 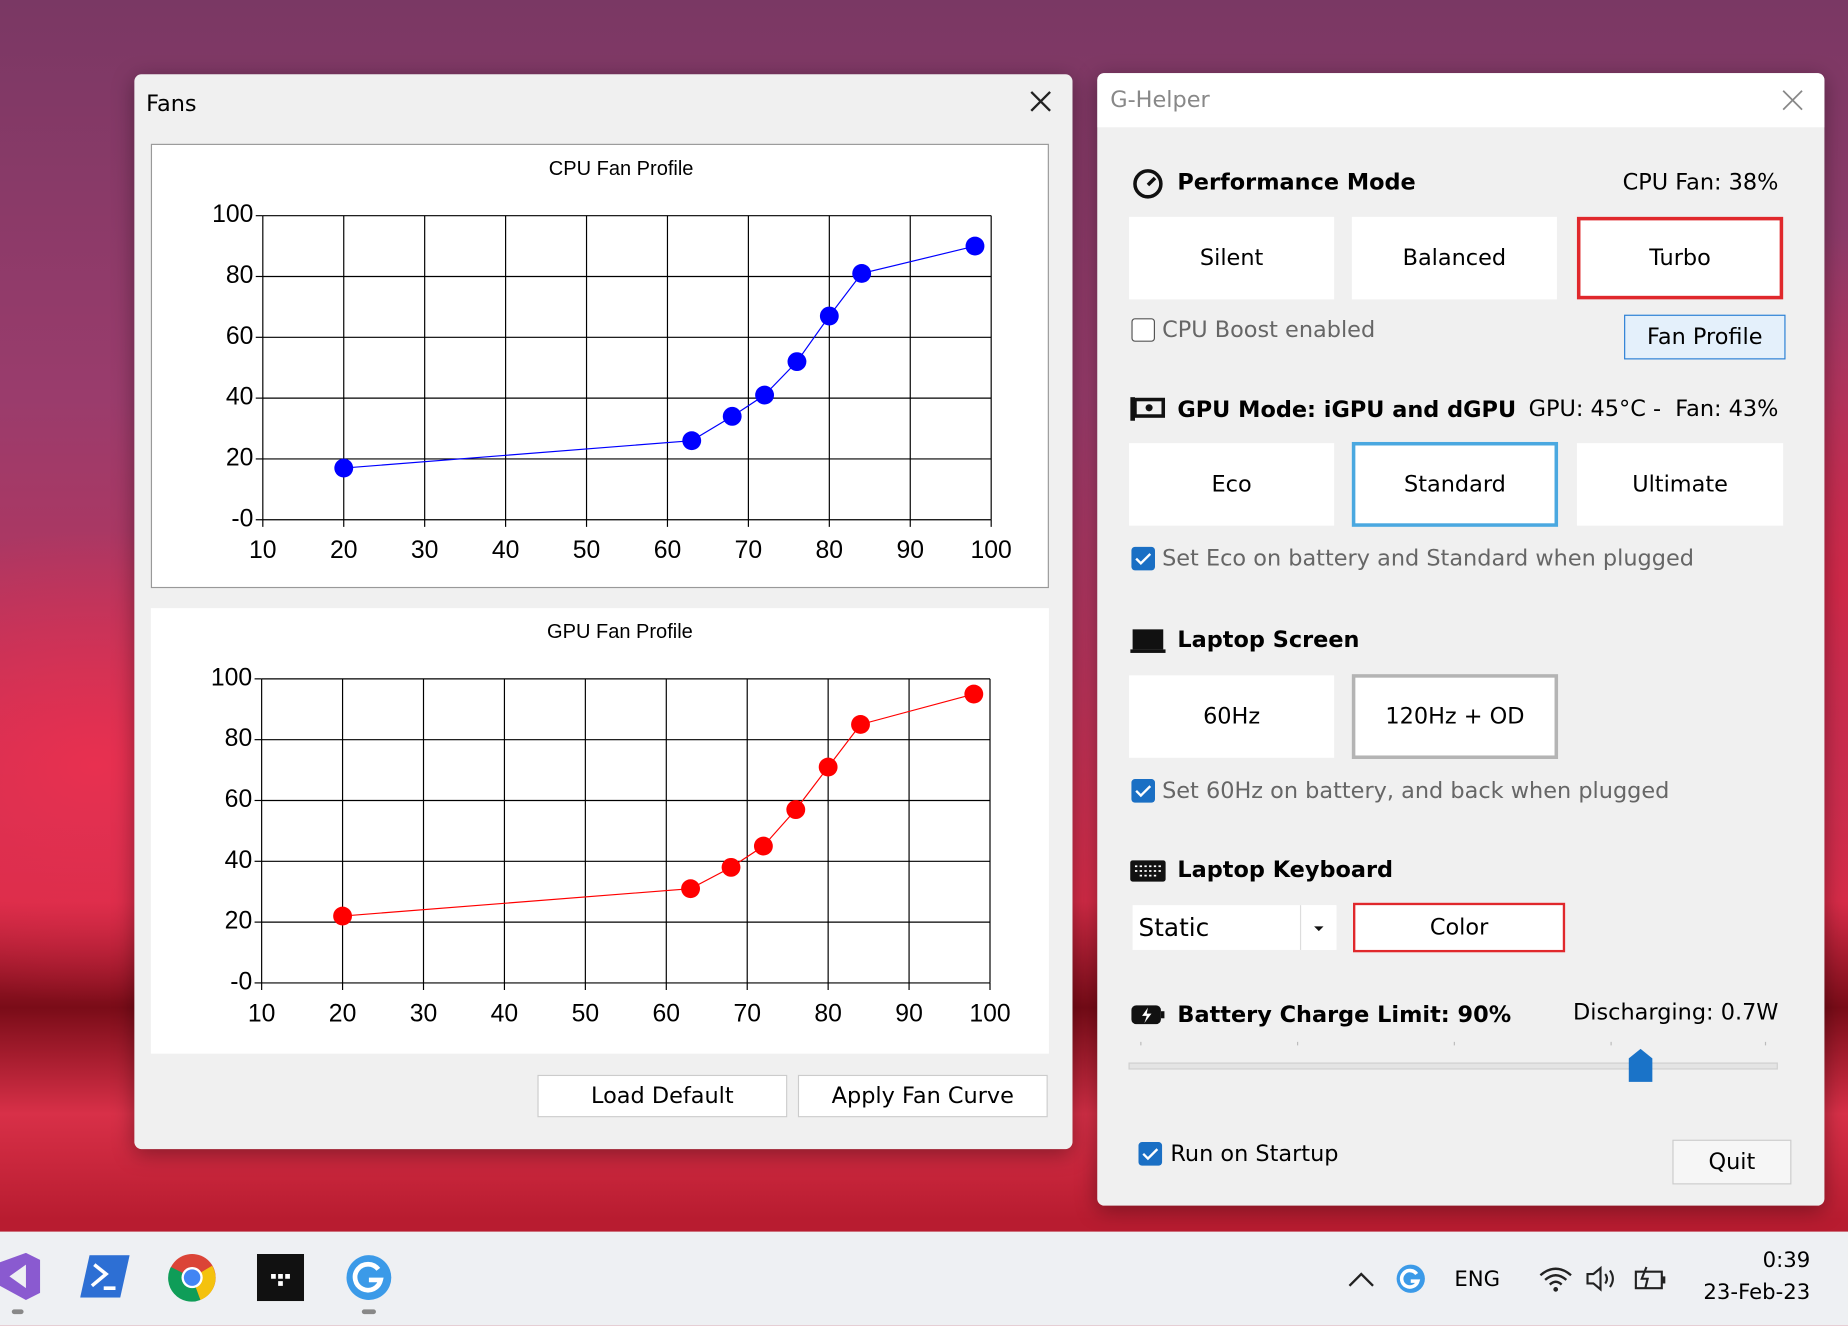 I want to click on checkbox-label: CPU Boost enabled, so click(x=1269, y=330).